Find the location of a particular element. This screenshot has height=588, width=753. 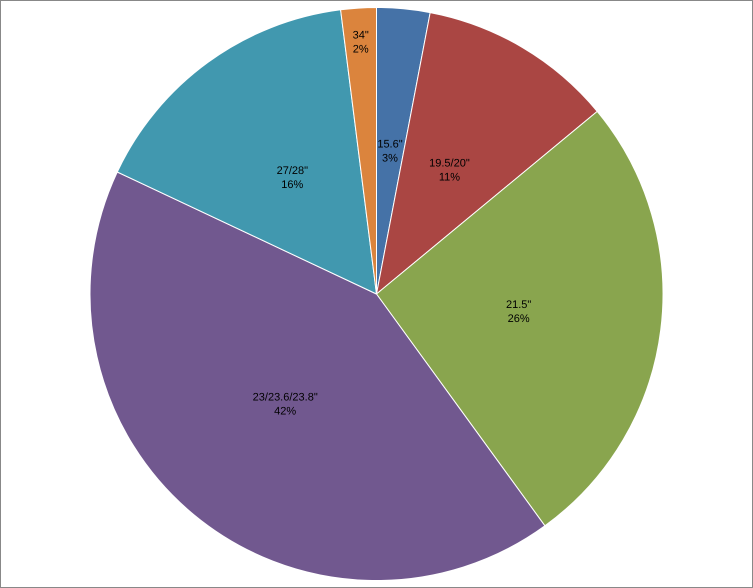

slice-label: 34" is located at coordinates (360, 35).